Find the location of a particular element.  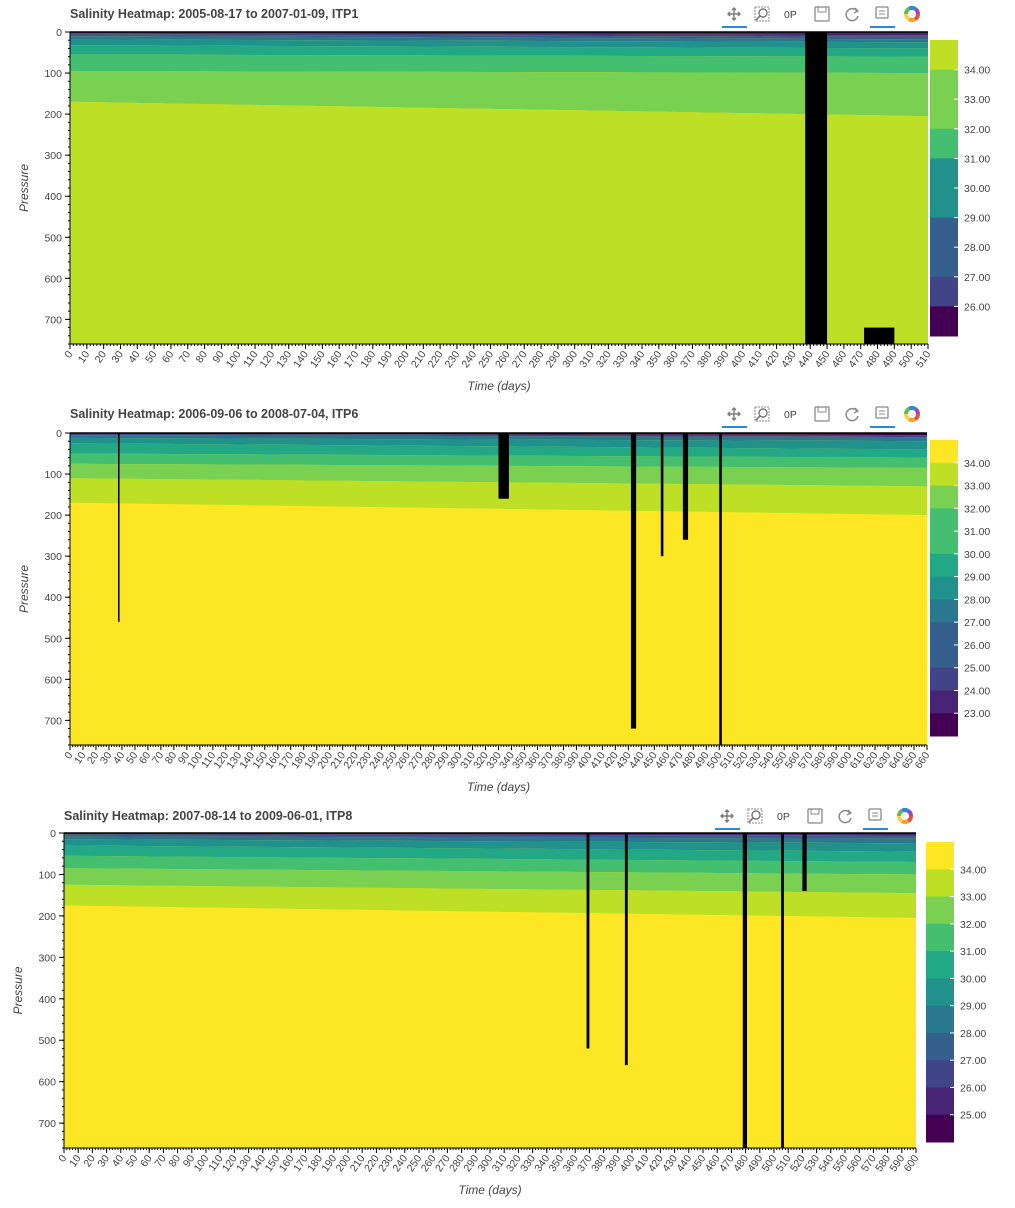

y-tick-label: 0 is located at coordinates (59, 33).